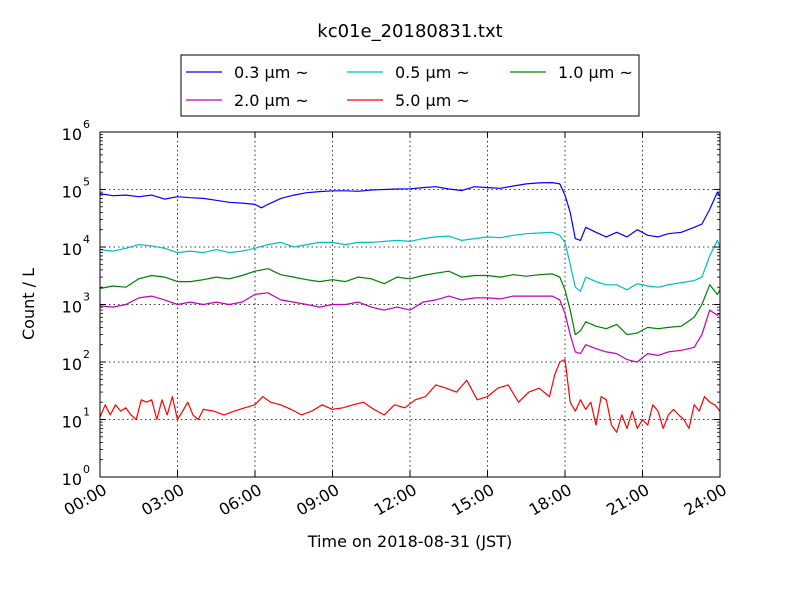  What do you see at coordinates (432, 100) in the screenshot?
I see `legend-label: 5.0 μm ~` at bounding box center [432, 100].